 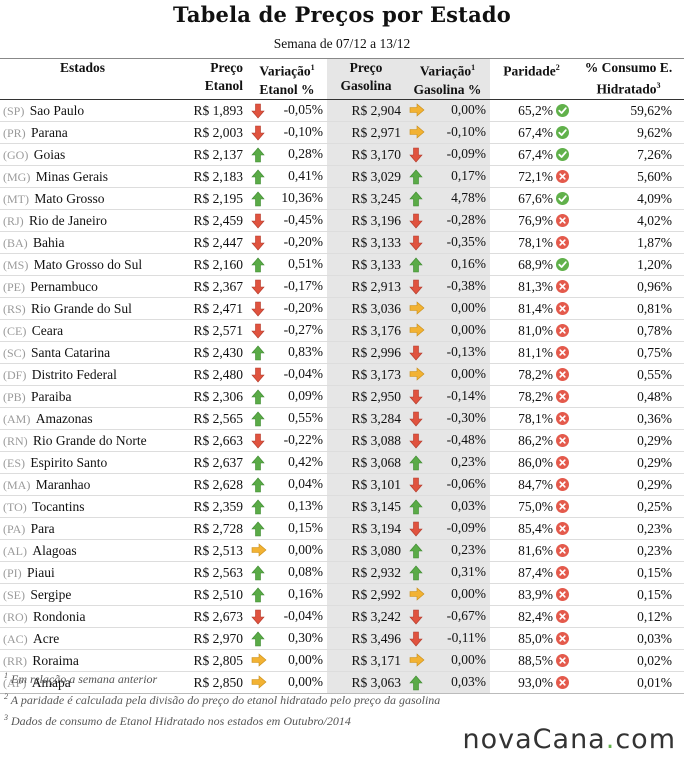 I want to click on cell-variacao-etanol: -0,04%, so click(x=287, y=616).